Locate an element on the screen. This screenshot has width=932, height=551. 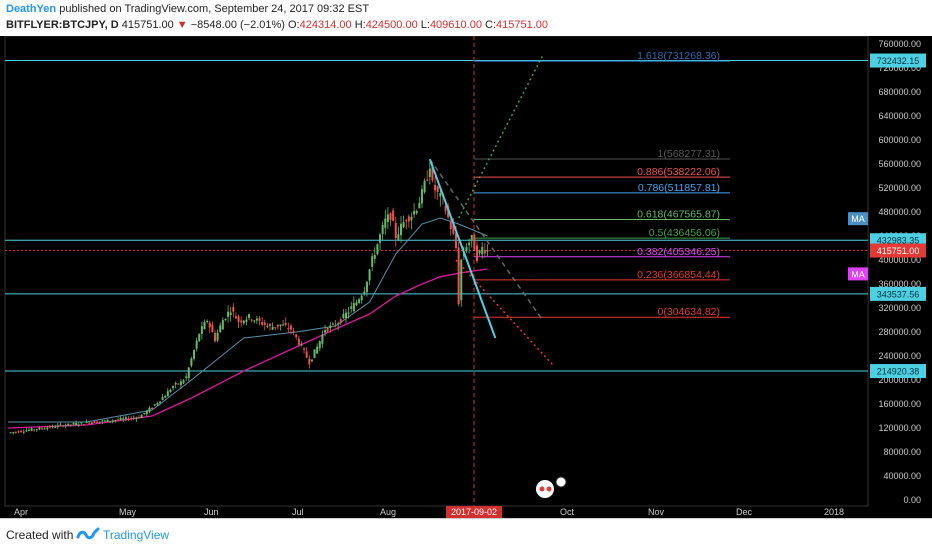
fib-level-label: 0(304634.82) is located at coordinates (689, 312).